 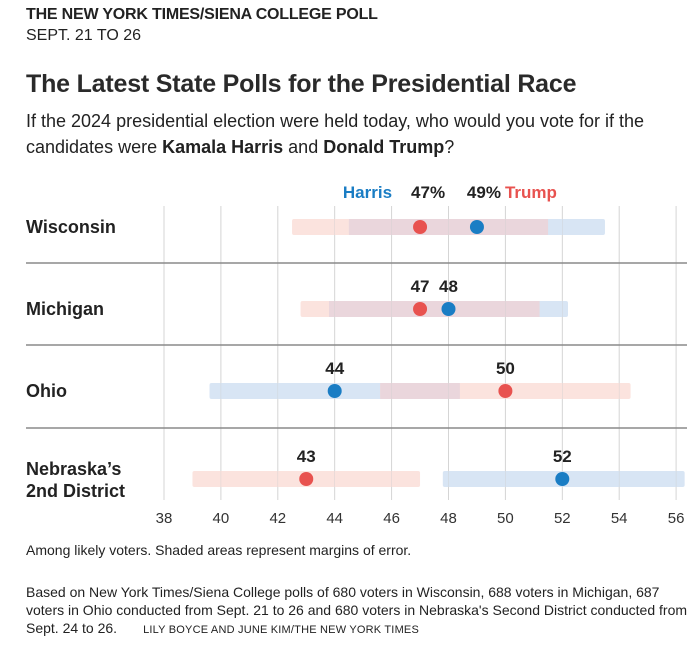 What do you see at coordinates (448, 286) in the screenshot?
I see `value-label: 48` at bounding box center [448, 286].